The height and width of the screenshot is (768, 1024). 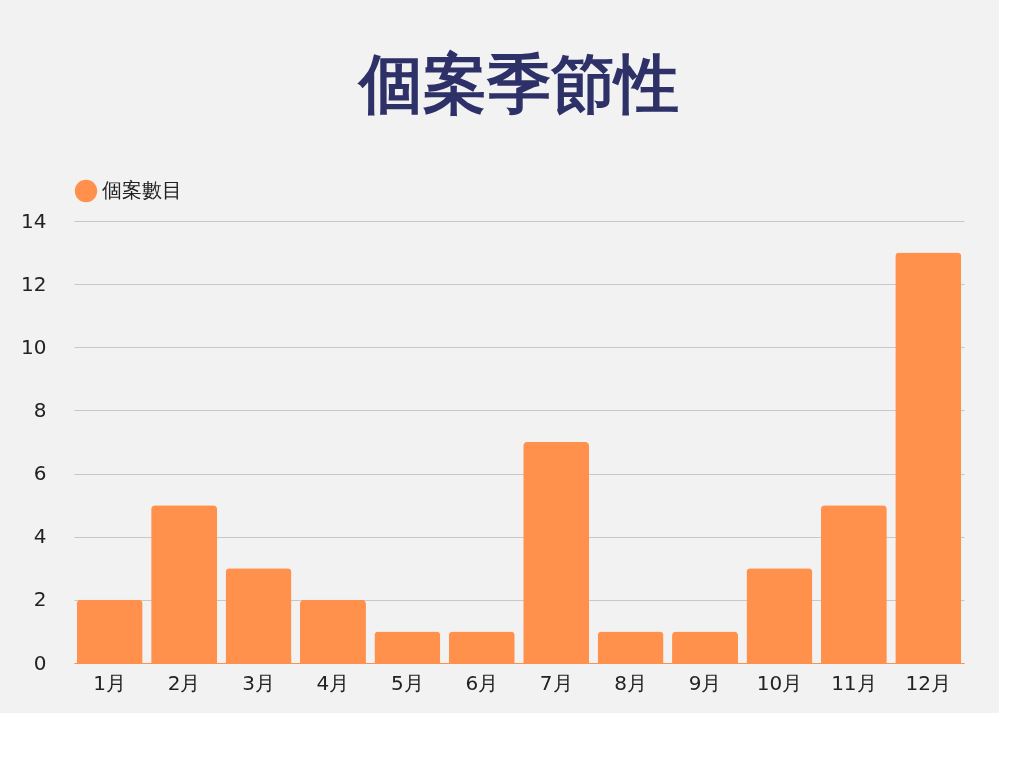 I want to click on y-tick-label: 2, so click(x=40, y=599).